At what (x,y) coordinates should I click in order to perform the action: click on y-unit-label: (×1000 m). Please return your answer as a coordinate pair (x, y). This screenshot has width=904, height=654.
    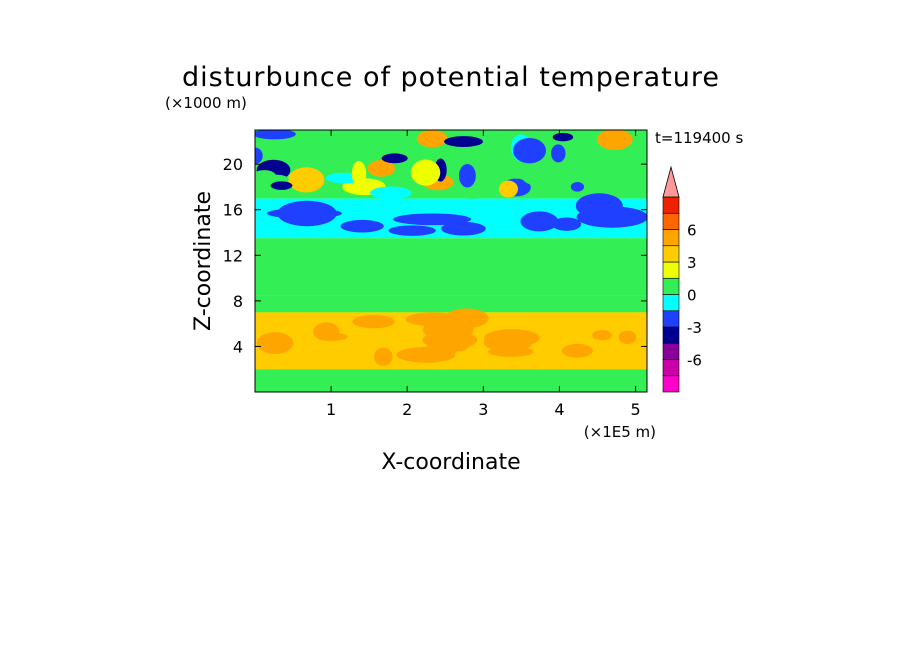
    Looking at the image, I should click on (206, 103).